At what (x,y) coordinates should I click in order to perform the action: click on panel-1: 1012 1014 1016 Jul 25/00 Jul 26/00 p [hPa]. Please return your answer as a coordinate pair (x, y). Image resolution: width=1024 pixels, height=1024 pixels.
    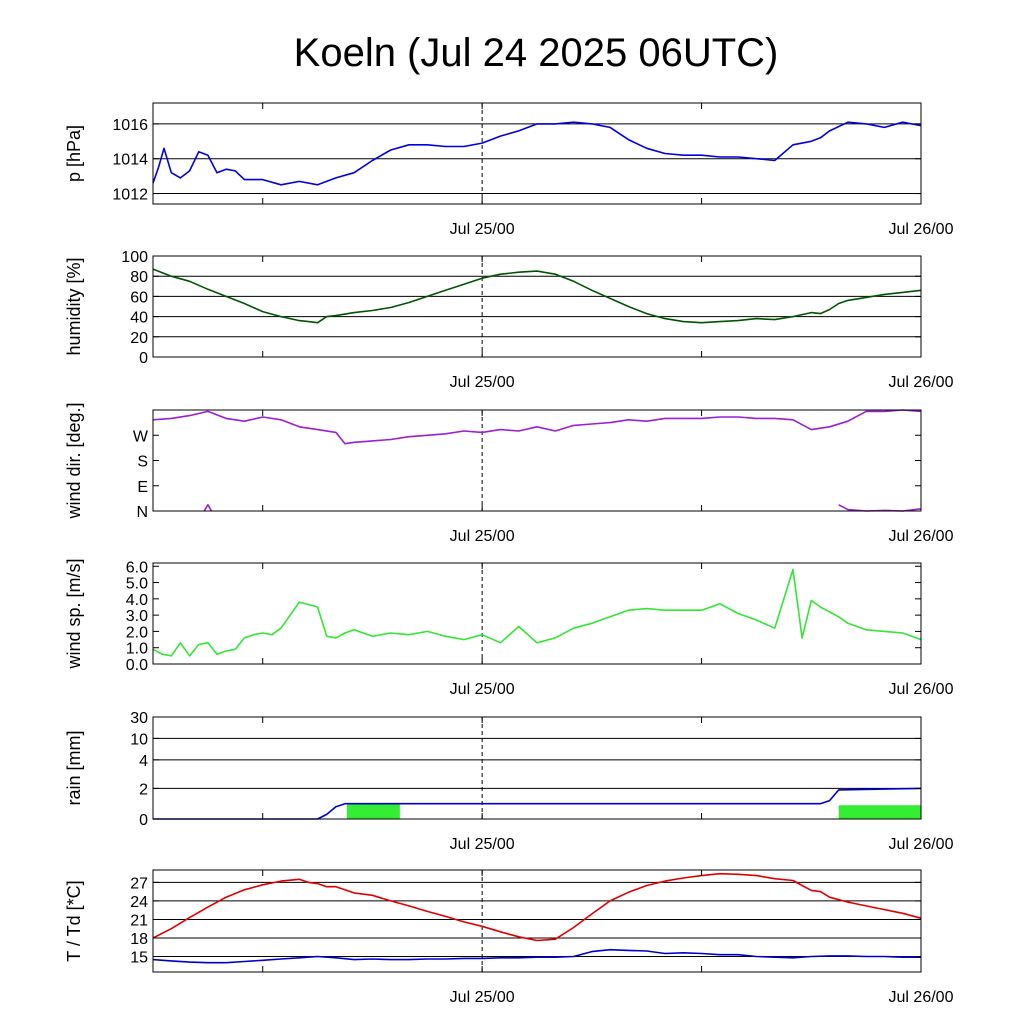
    Looking at the image, I should click on (509, 170).